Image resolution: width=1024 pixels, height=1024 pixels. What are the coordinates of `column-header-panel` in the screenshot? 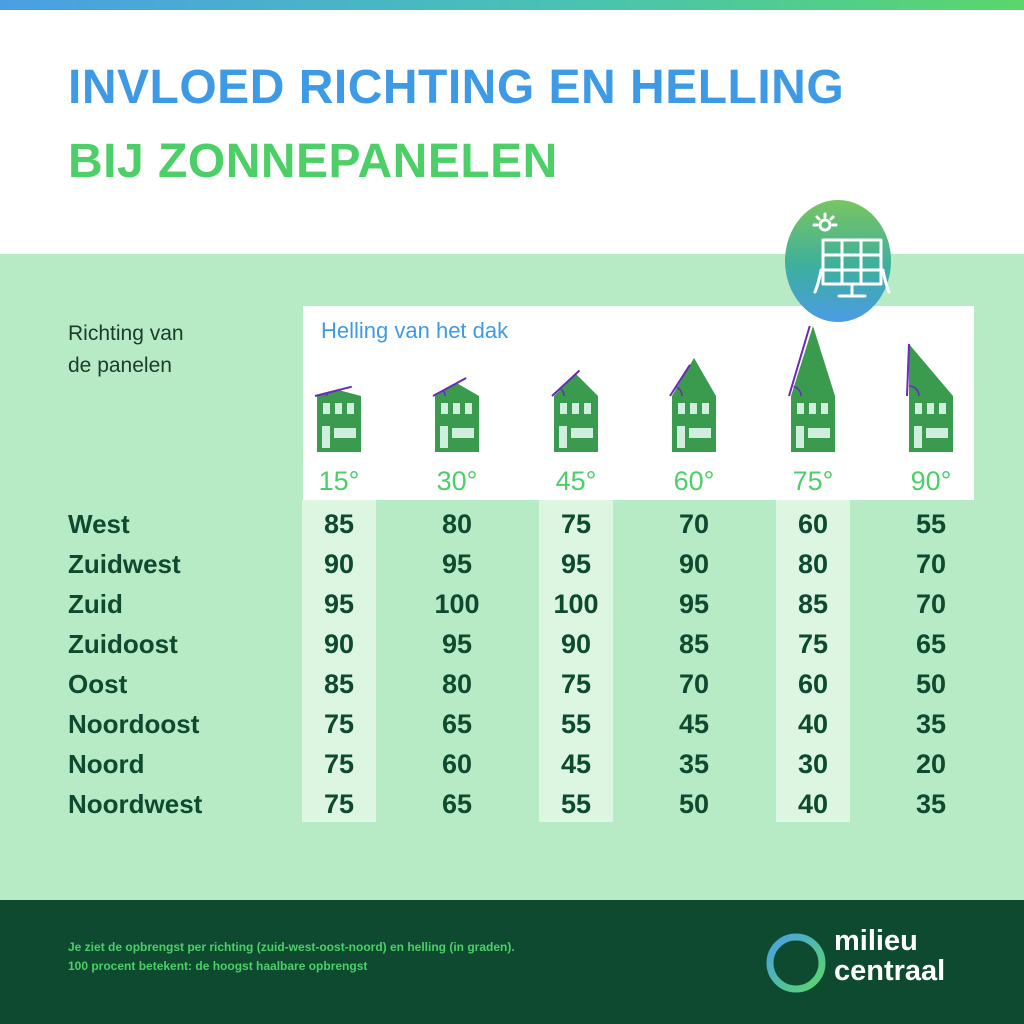 It's located at (638, 403).